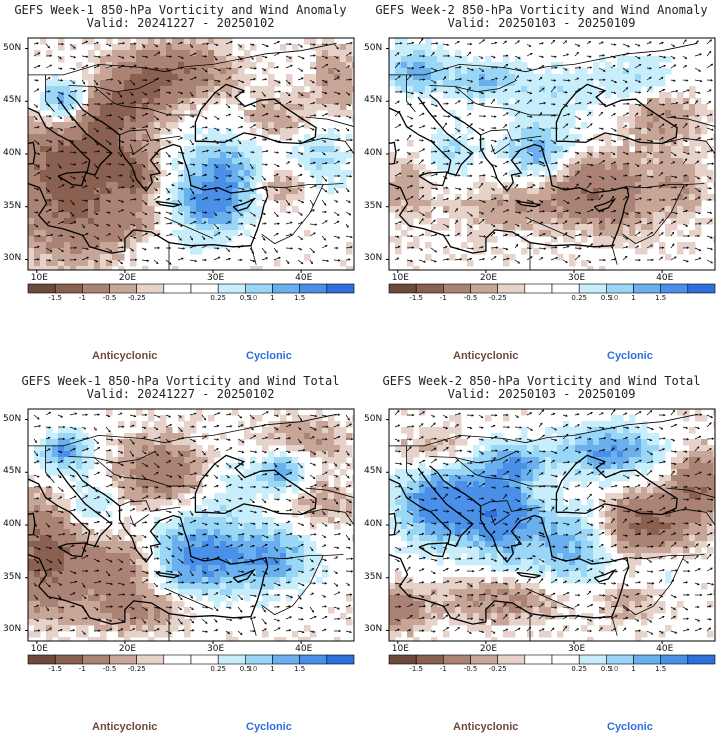 Image resolution: width=722 pixels, height=742 pixels. I want to click on country-border, so click(411, 93).